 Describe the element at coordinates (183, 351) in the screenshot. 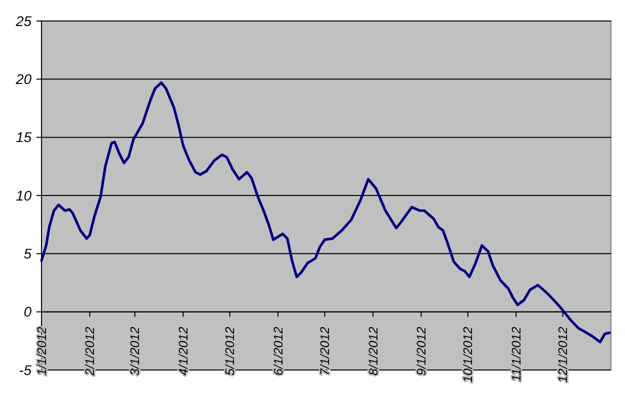

I see `x-tick-label: 4/1/2012` at that location.